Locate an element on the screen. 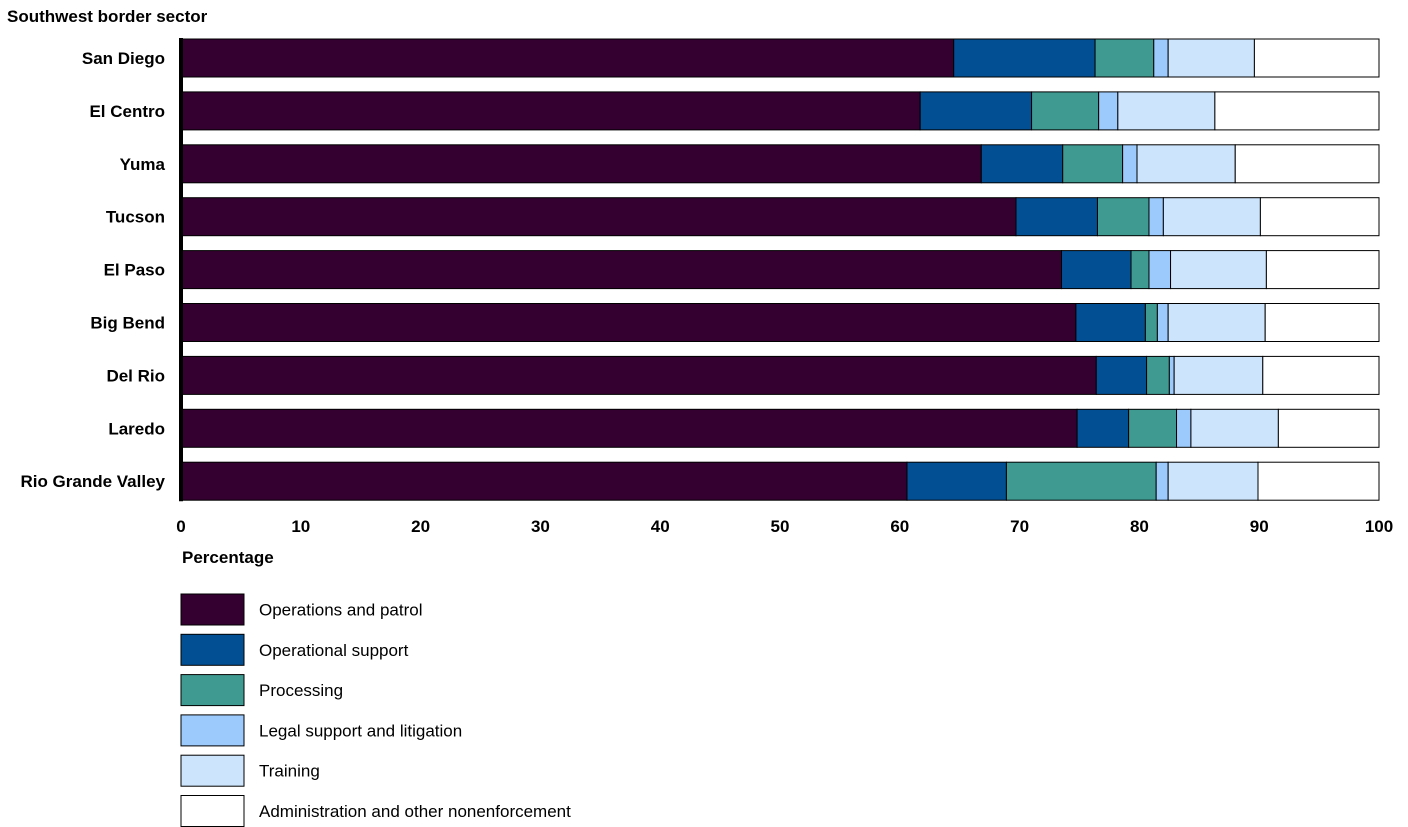 The image size is (1408, 827). category-label: San Diego is located at coordinates (123, 58).